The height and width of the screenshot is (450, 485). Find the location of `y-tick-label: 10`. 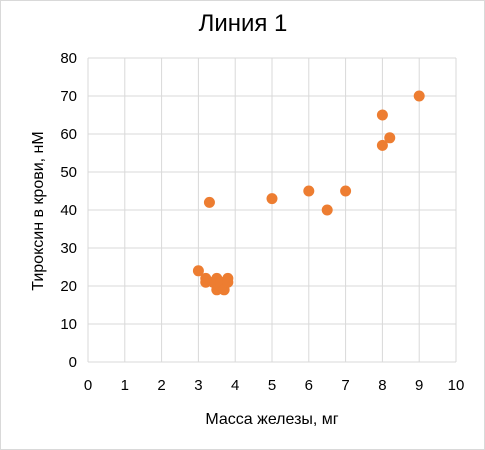

y-tick-label: 10 is located at coordinates (68, 324).